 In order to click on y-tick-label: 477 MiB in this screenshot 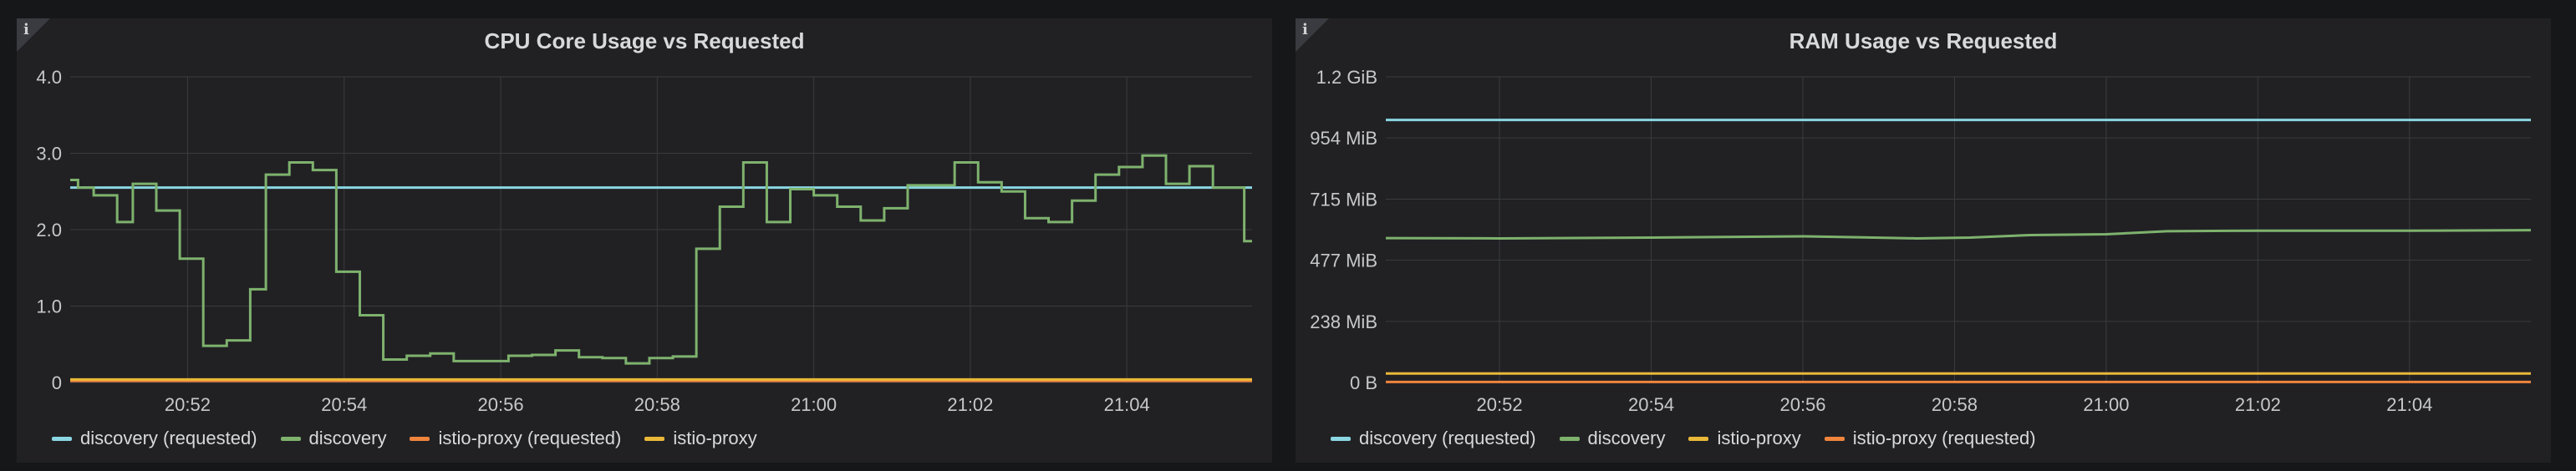, I will do `click(1343, 261)`.